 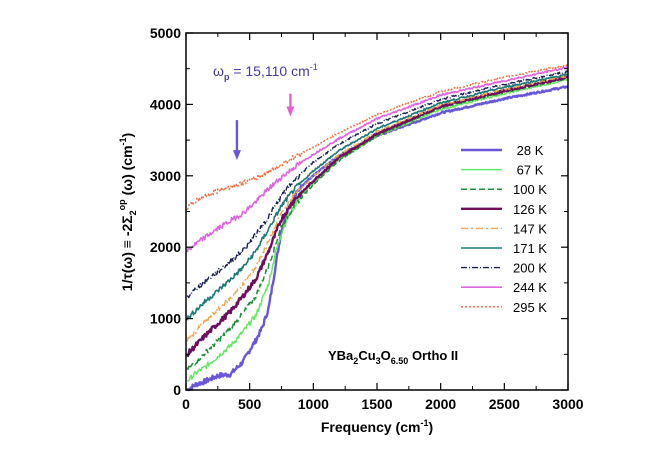 I want to click on x-tick-label: 2000, so click(x=440, y=404).